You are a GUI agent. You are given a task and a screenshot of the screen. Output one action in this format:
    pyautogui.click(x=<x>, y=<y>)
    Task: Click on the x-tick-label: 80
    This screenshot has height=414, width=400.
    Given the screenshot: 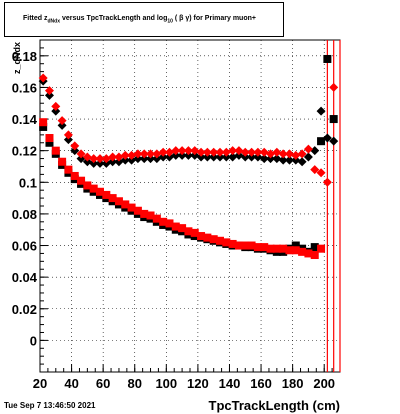 What is the action you would take?
    pyautogui.click(x=135, y=383)
    